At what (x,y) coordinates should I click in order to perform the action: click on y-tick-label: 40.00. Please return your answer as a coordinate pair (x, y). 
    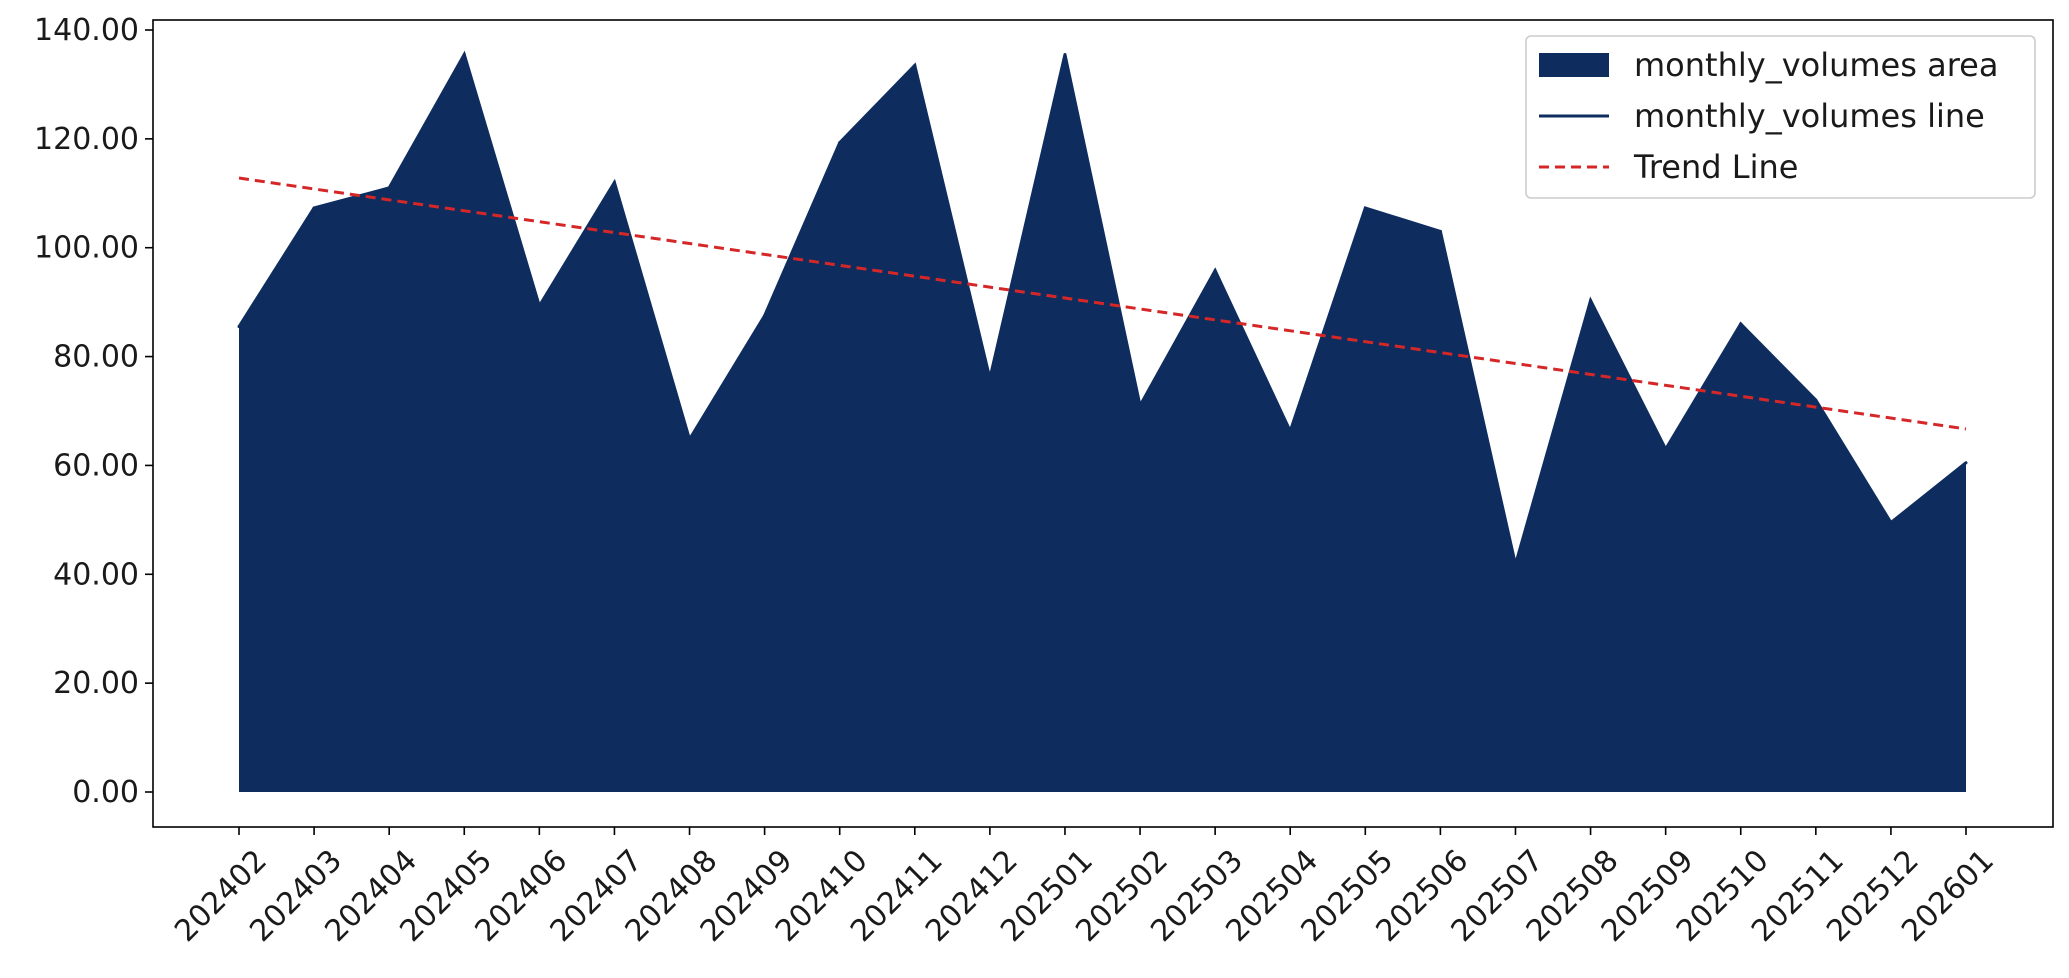
    Looking at the image, I should click on (96, 574).